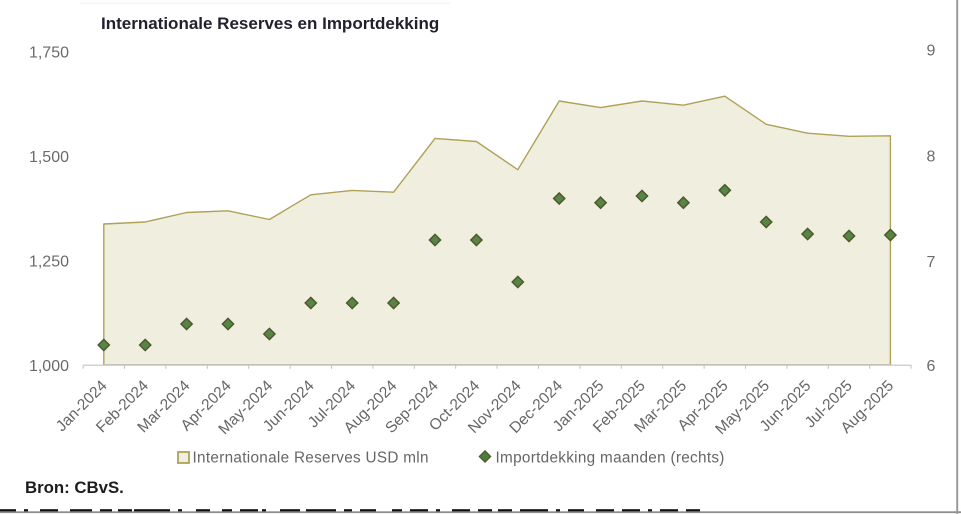  Describe the element at coordinates (49, 262) in the screenshot. I see `svg-text: 1,250` at that location.